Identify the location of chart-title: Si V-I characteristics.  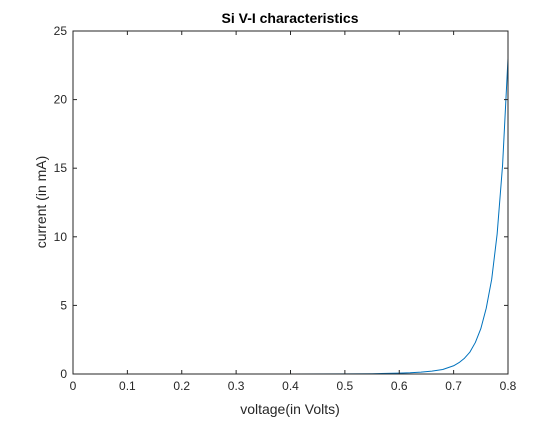
(290, 18).